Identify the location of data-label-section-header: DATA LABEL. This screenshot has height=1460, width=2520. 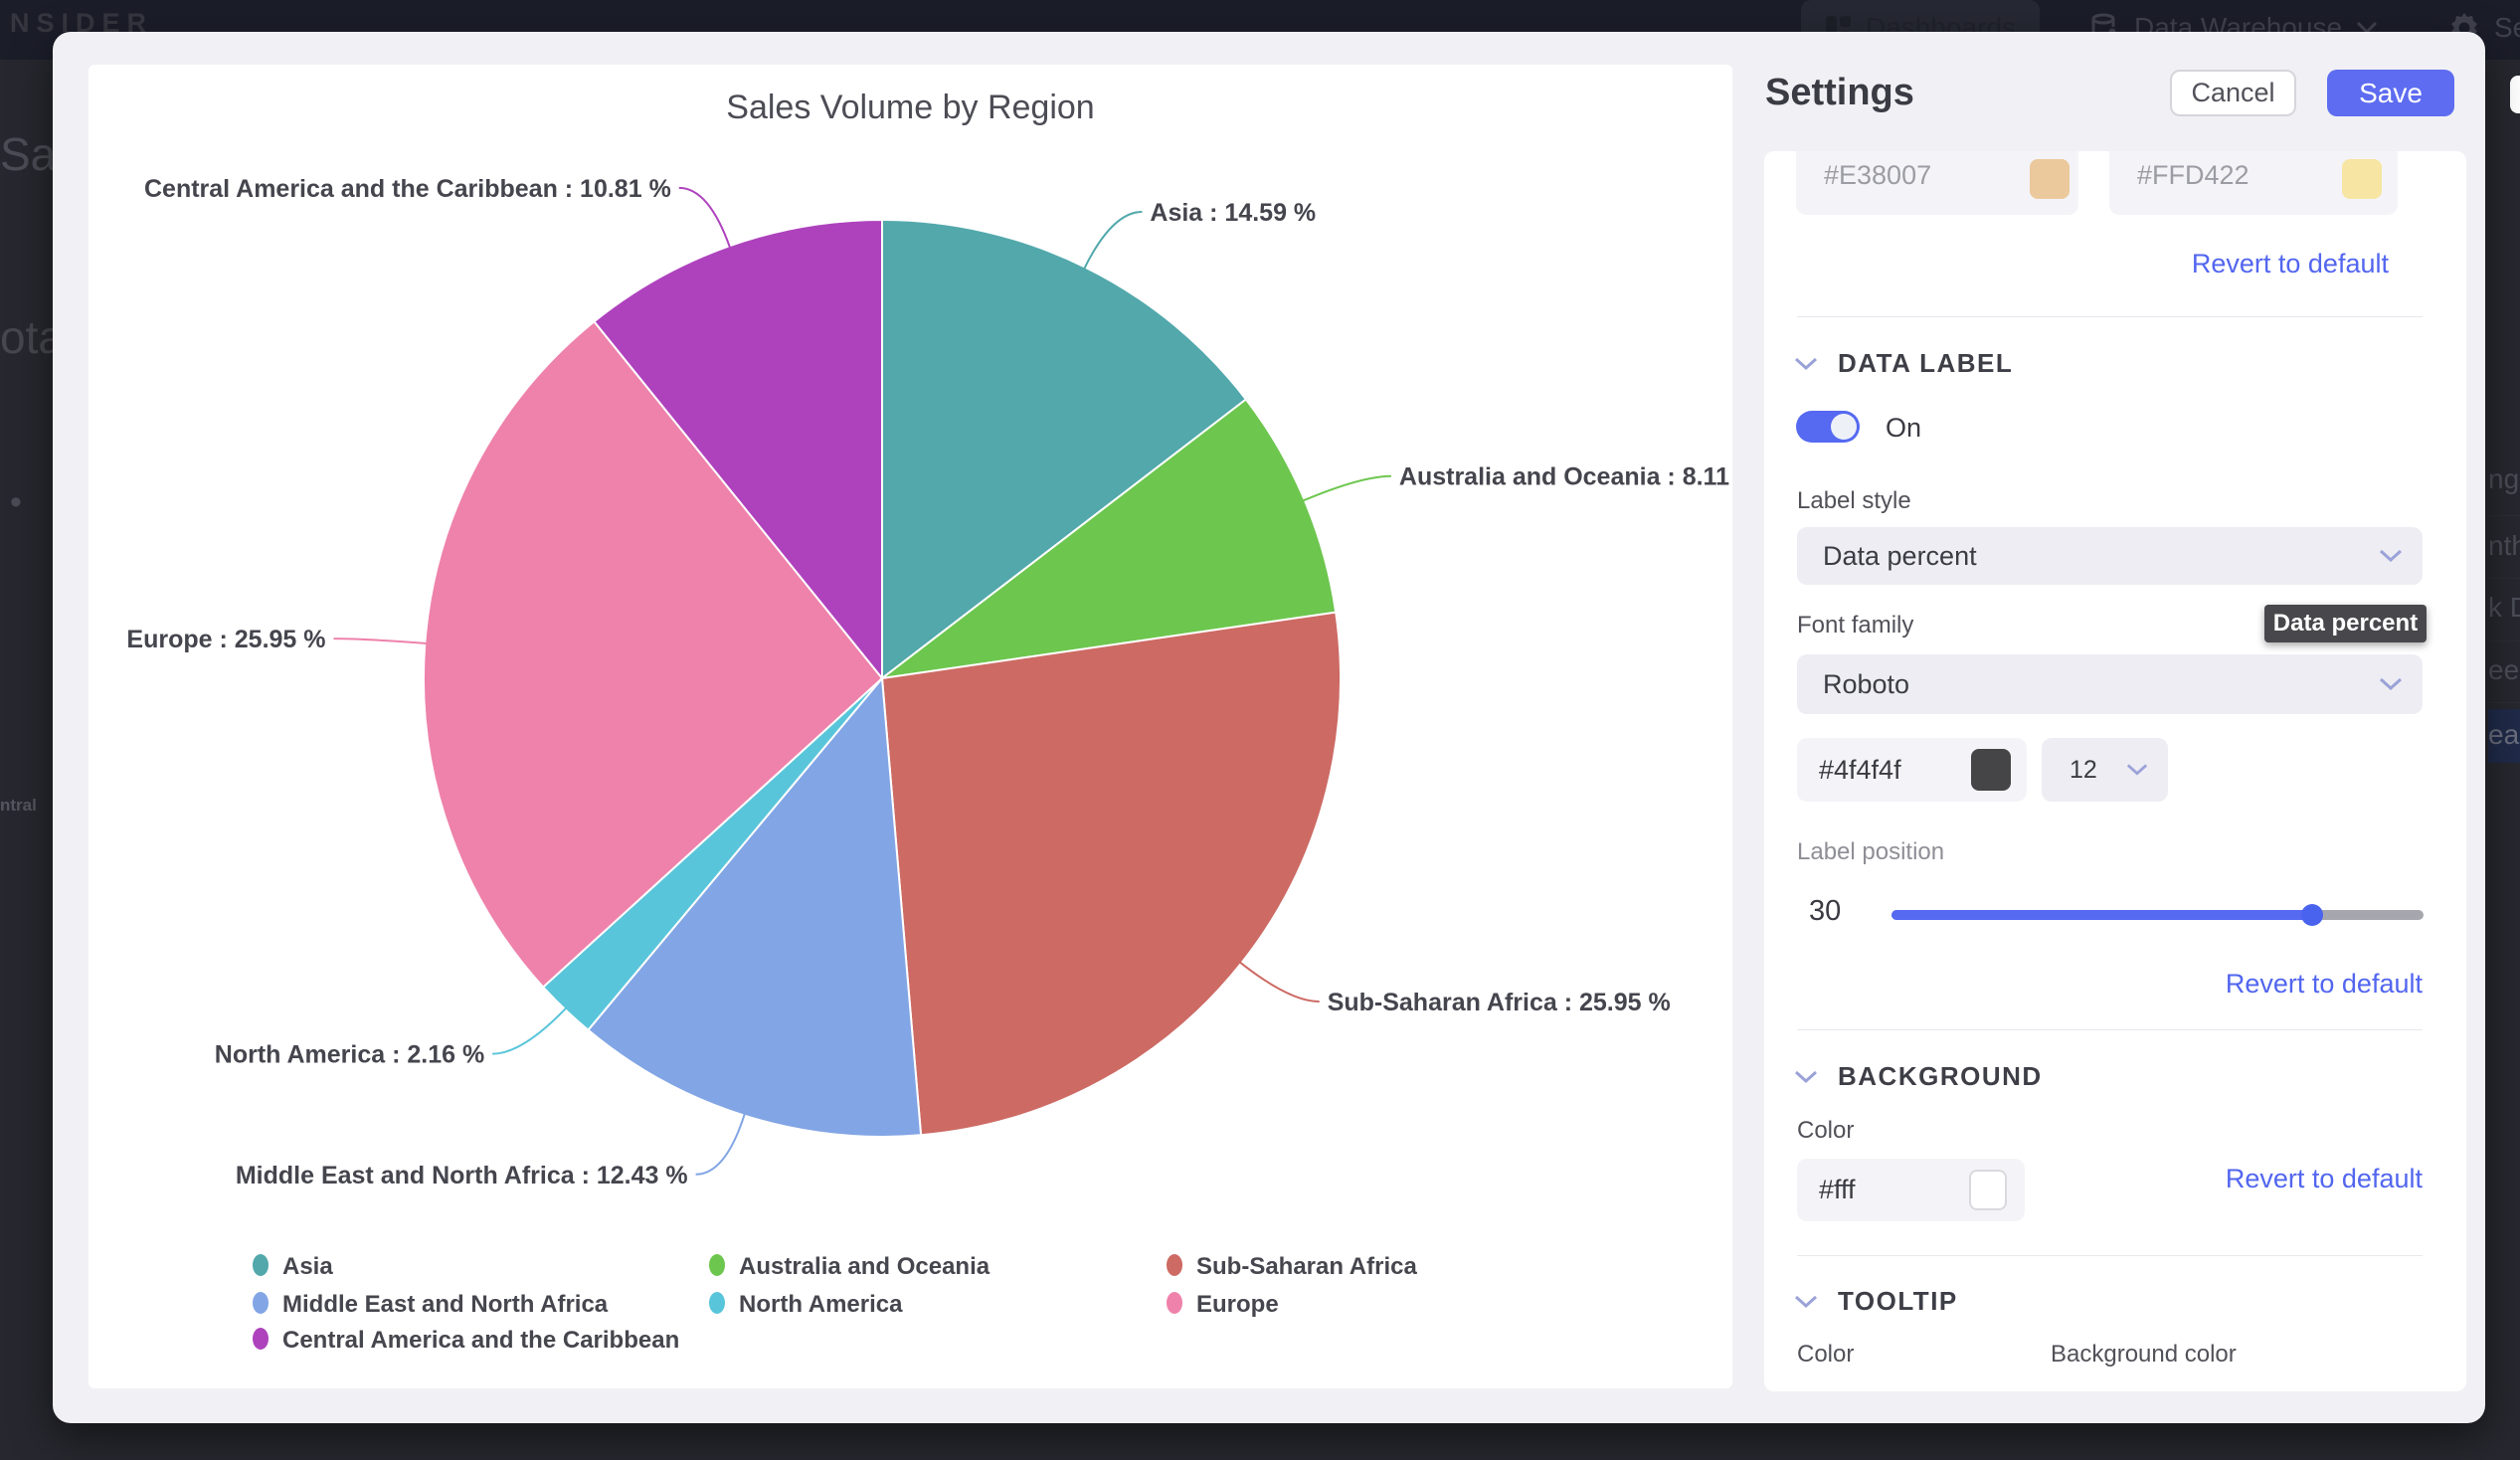
(1903, 363).